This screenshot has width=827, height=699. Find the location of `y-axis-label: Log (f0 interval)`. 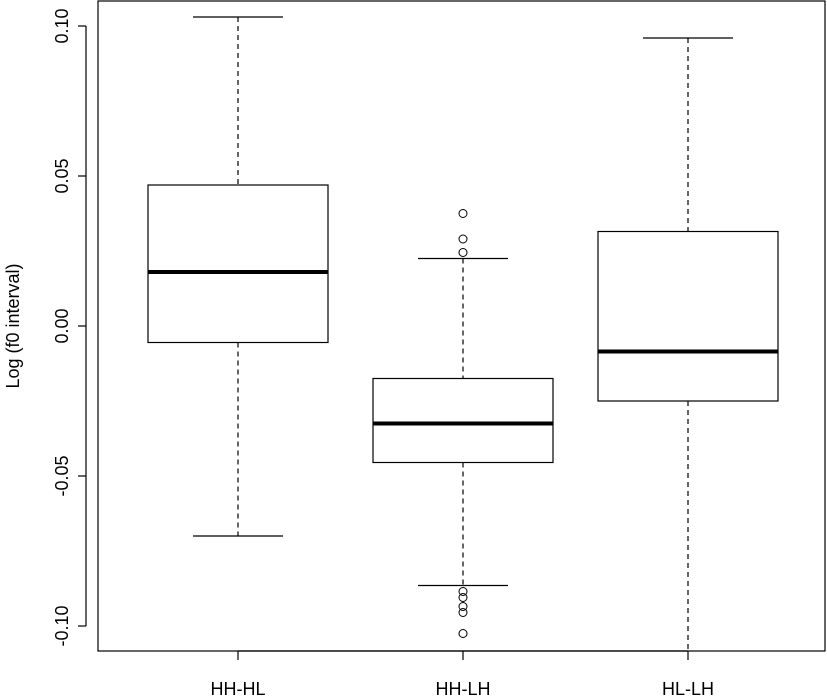

y-axis-label: Log (f0 interval) is located at coordinates (13, 325).